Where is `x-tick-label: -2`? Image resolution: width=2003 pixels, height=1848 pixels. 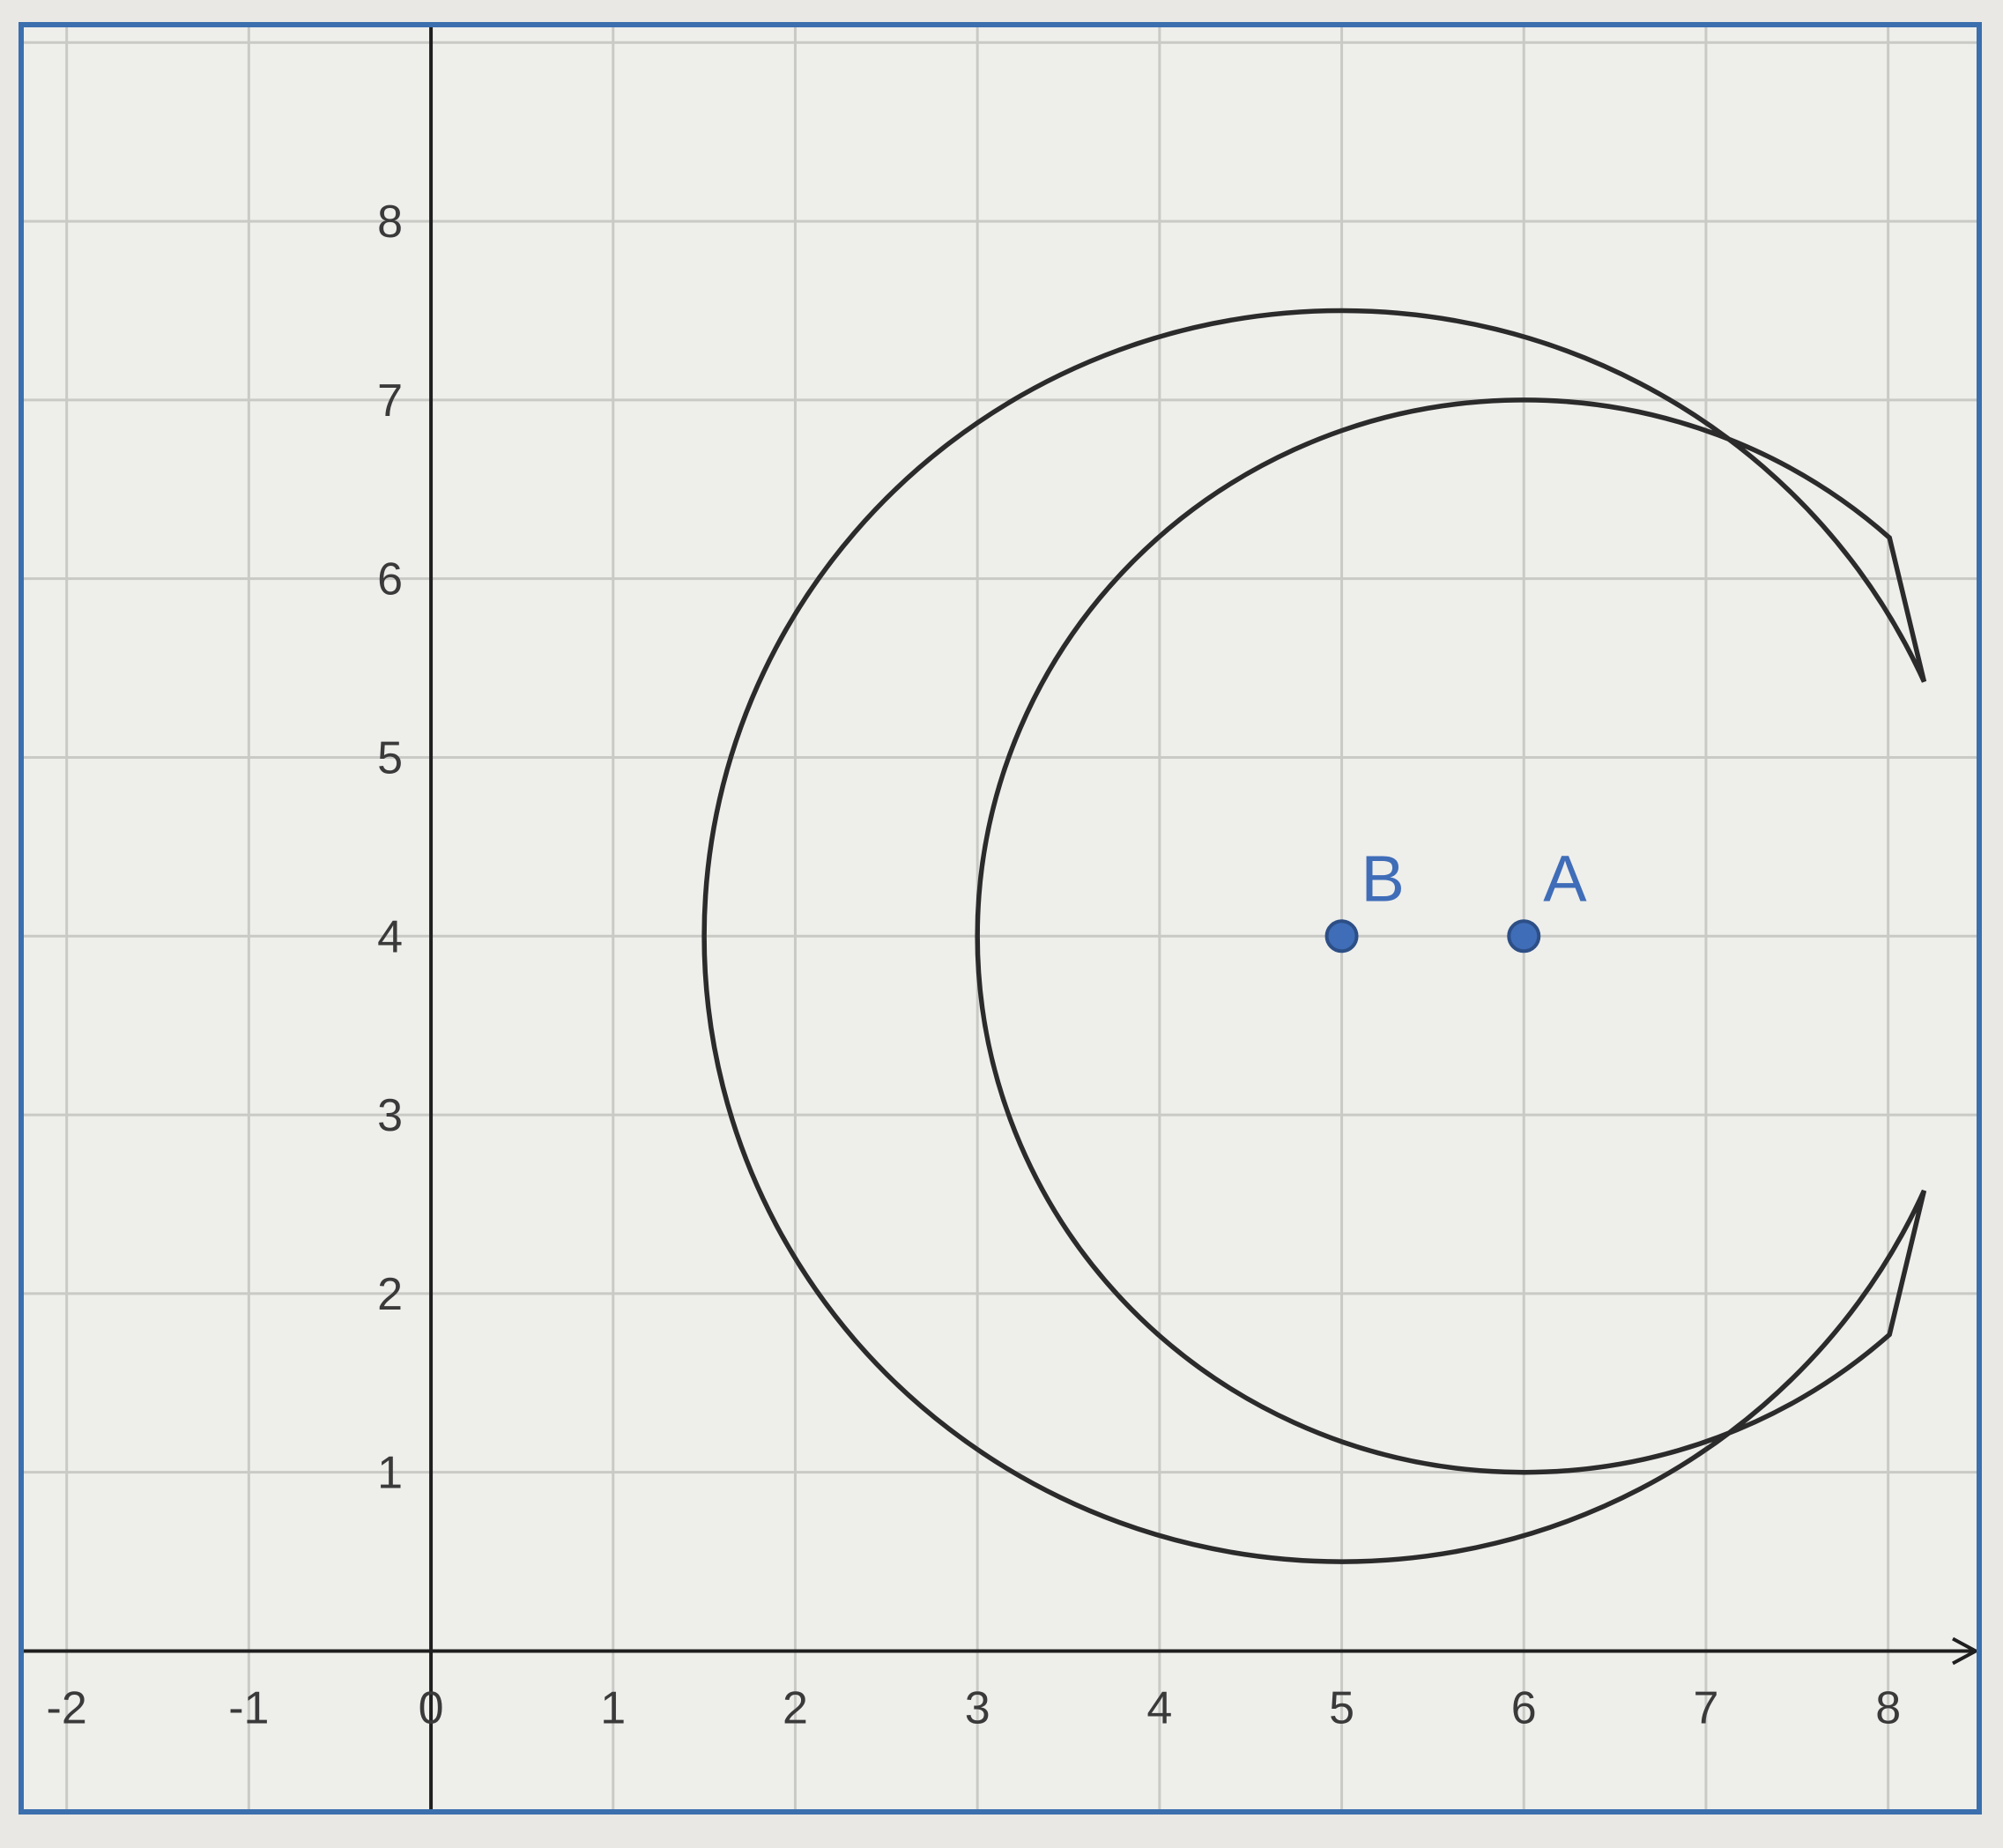
x-tick-label: -2 is located at coordinates (67, 1707).